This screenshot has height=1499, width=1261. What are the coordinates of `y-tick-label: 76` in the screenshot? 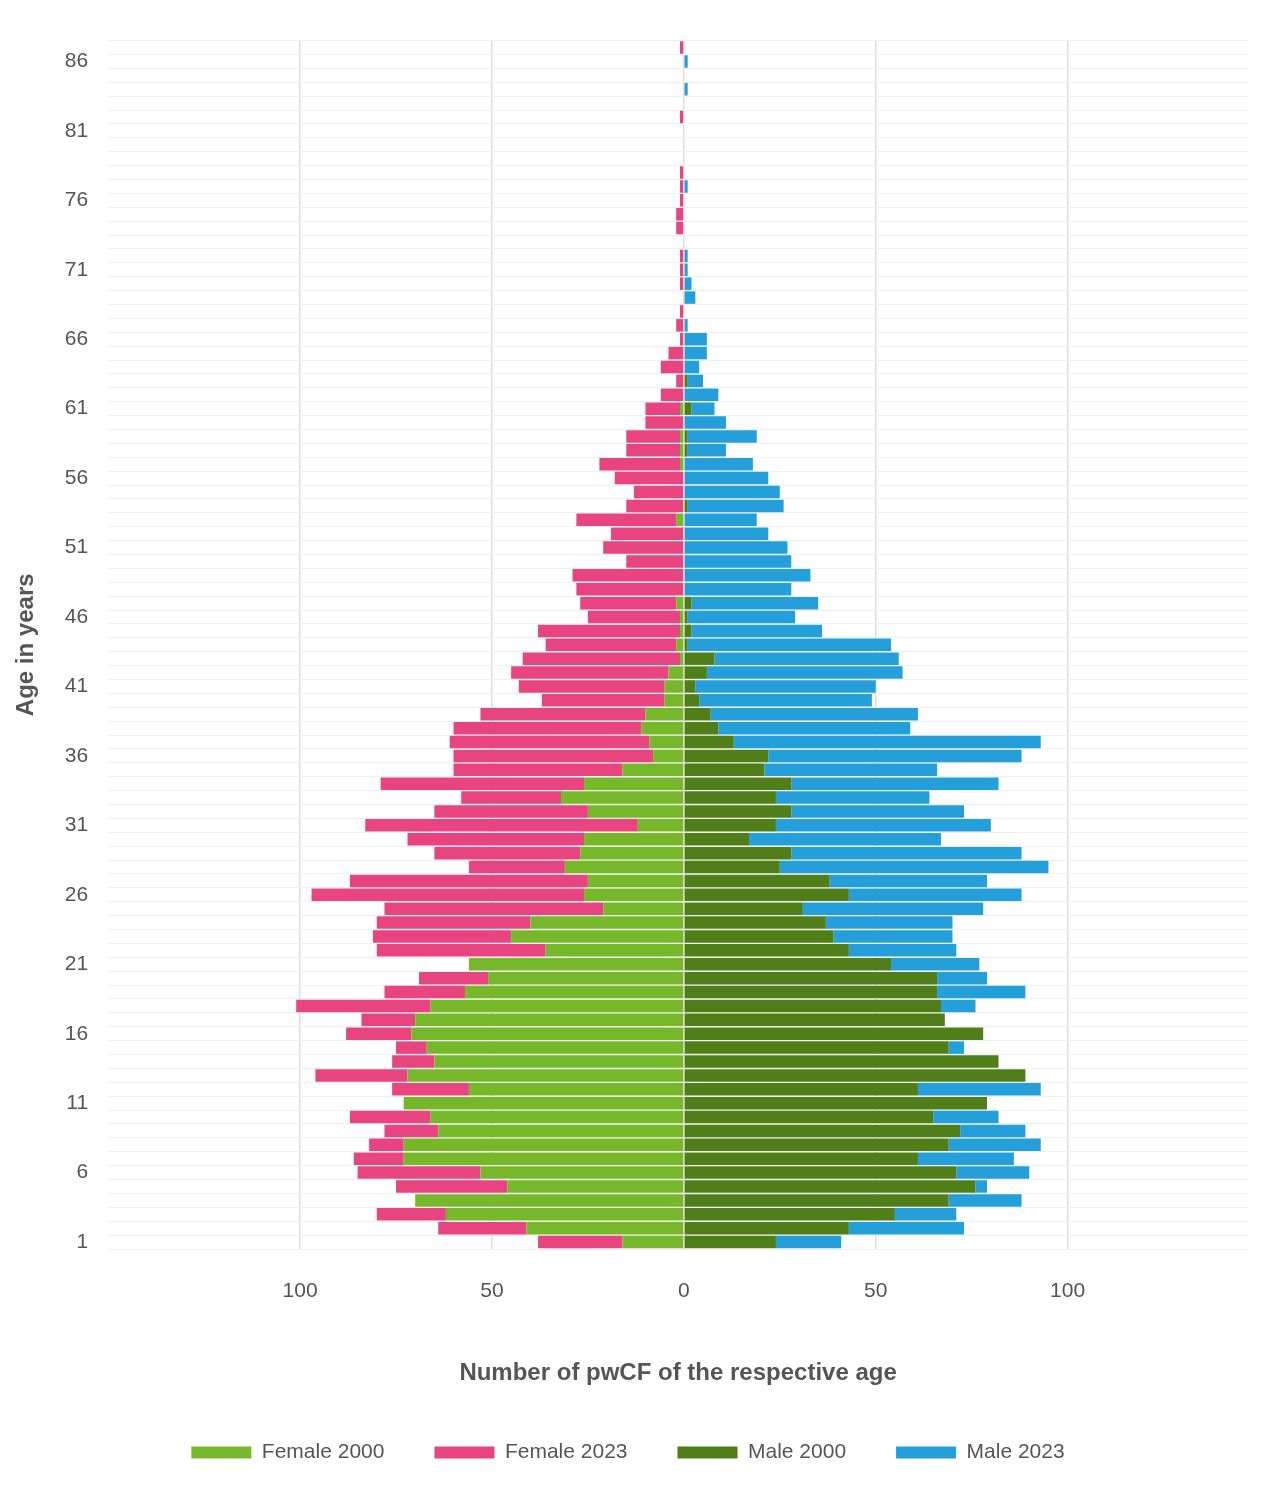 It's located at (76, 199).